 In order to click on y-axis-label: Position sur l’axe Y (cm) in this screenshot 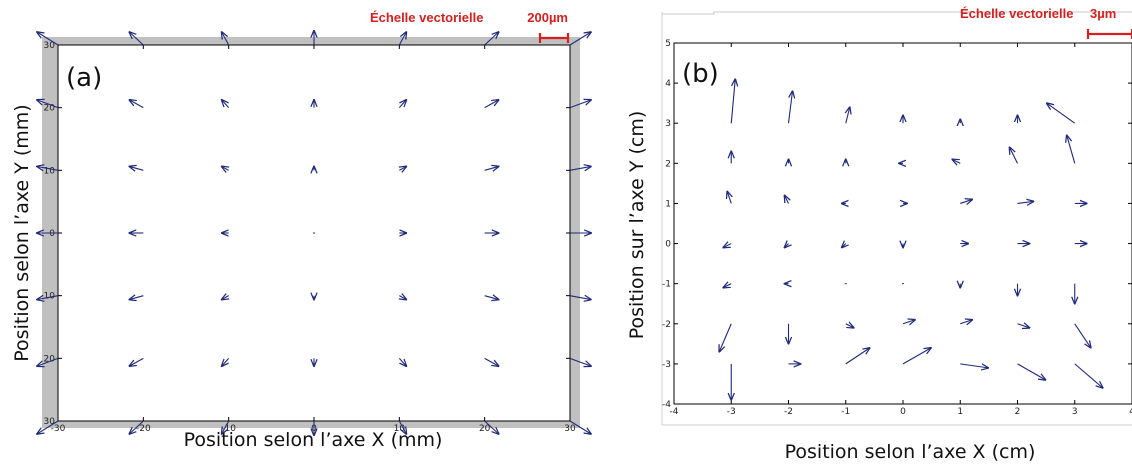, I will do `click(637, 225)`.